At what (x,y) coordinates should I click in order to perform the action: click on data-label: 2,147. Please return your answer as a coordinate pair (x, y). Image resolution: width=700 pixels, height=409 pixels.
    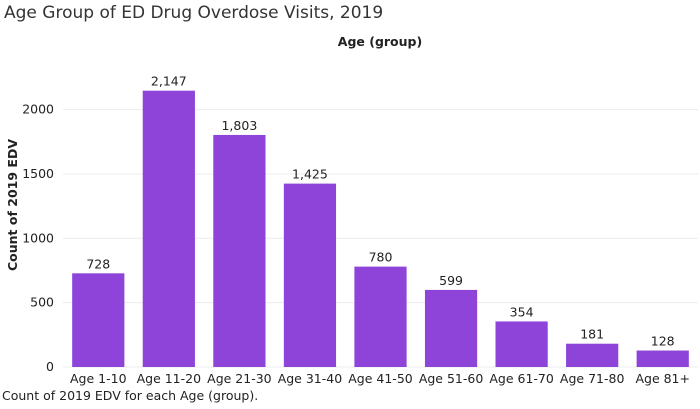
    Looking at the image, I should click on (169, 81).